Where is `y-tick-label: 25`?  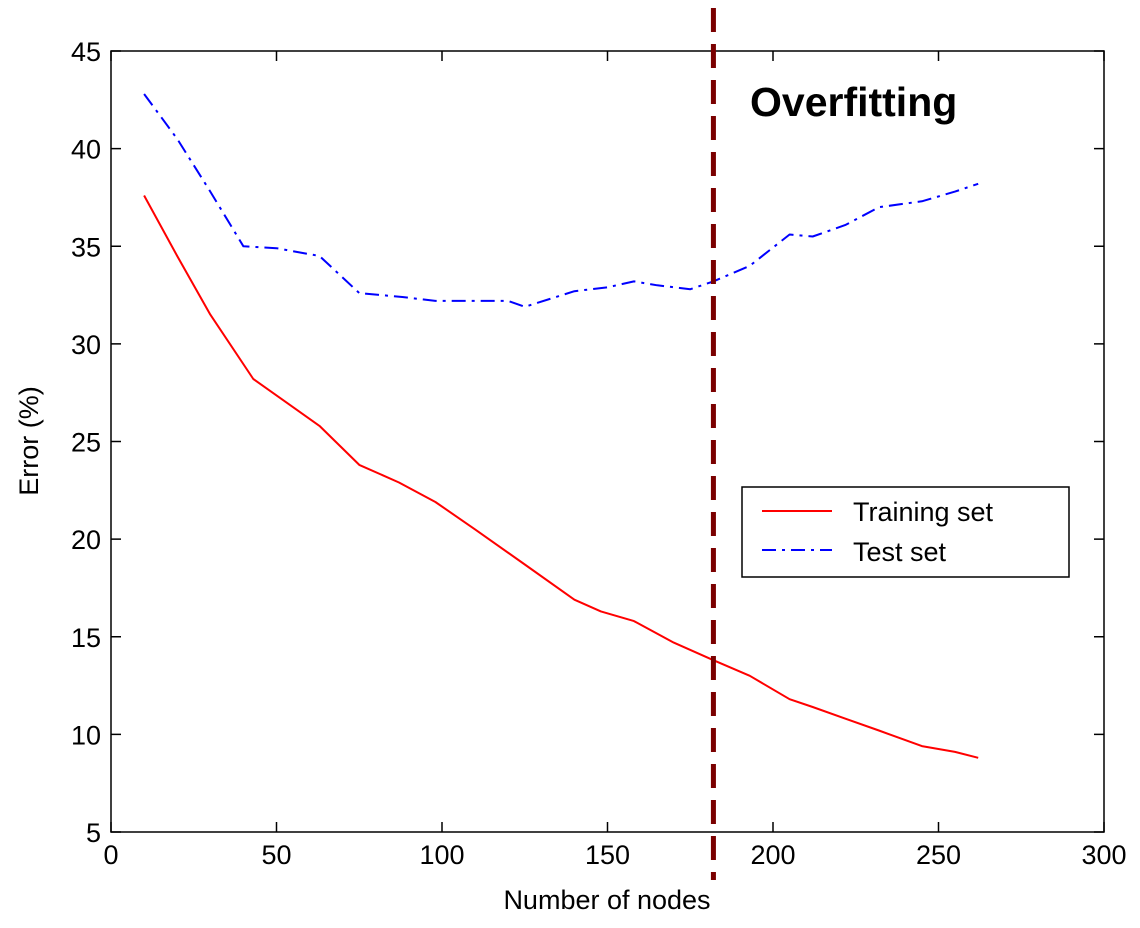 y-tick-label: 25 is located at coordinates (86, 443).